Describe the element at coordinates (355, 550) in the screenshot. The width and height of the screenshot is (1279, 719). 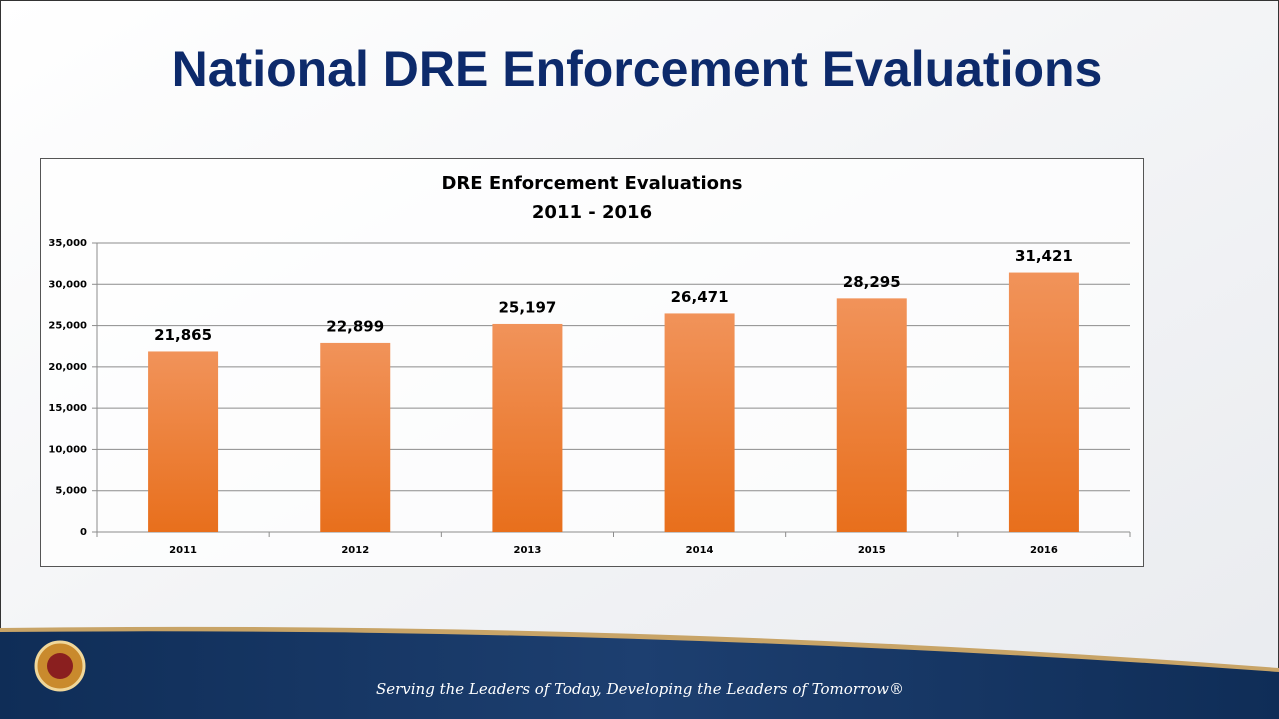
I see `x-tick-label: 2012` at that location.